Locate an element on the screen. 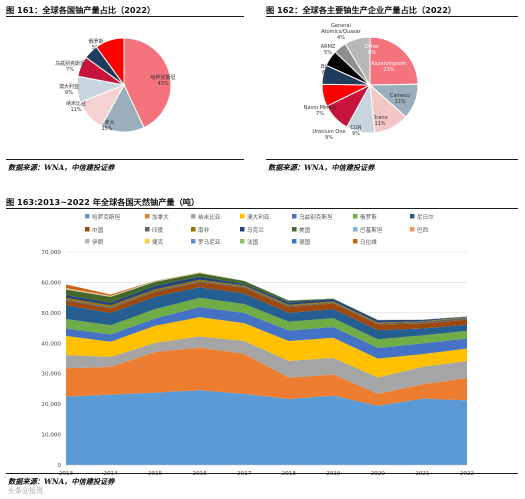  fig163-legend-label-14: 伊朗 is located at coordinates (98, 242).